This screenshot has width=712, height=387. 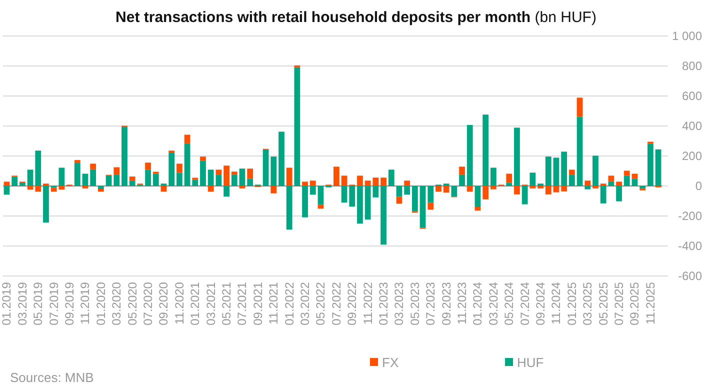 I want to click on x-tick-label: 03.2025, so click(x=587, y=304).